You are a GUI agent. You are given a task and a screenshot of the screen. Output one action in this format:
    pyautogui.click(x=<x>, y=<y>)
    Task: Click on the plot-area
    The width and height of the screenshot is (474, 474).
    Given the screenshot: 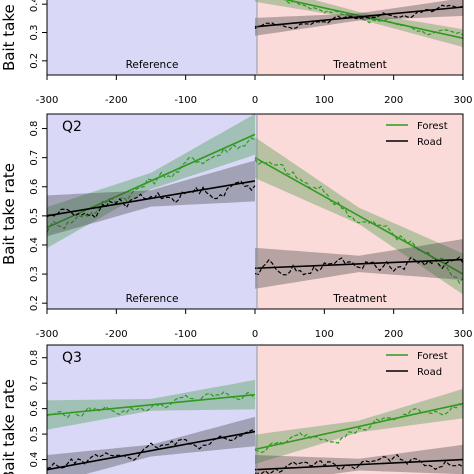 What is the action you would take?
    pyautogui.click(x=255, y=37)
    